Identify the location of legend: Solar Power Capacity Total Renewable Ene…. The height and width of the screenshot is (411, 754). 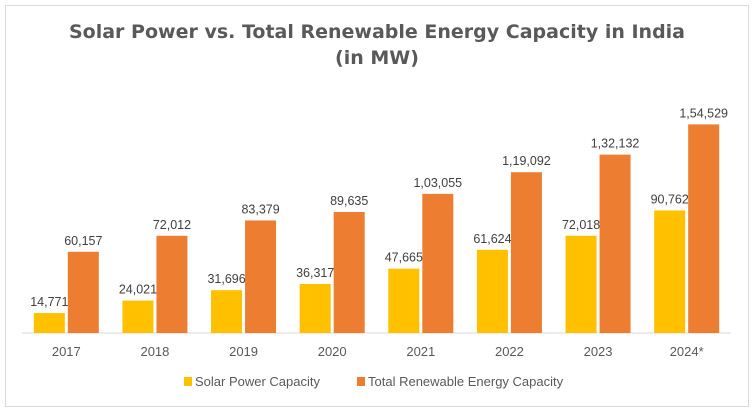
(374, 381).